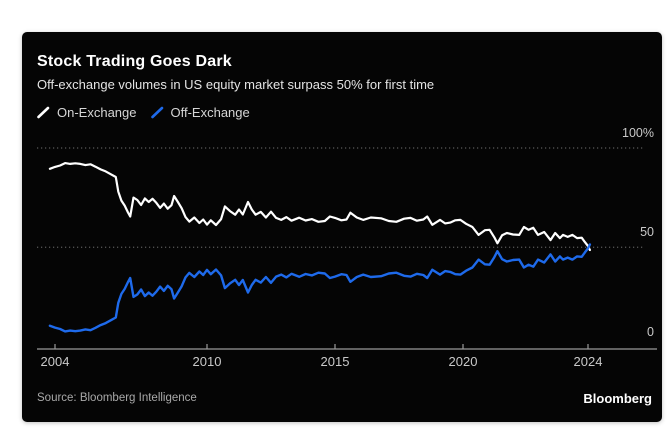 The image size is (670, 437). What do you see at coordinates (617, 398) in the screenshot?
I see `bloomberg-logo: Bloomberg` at bounding box center [617, 398].